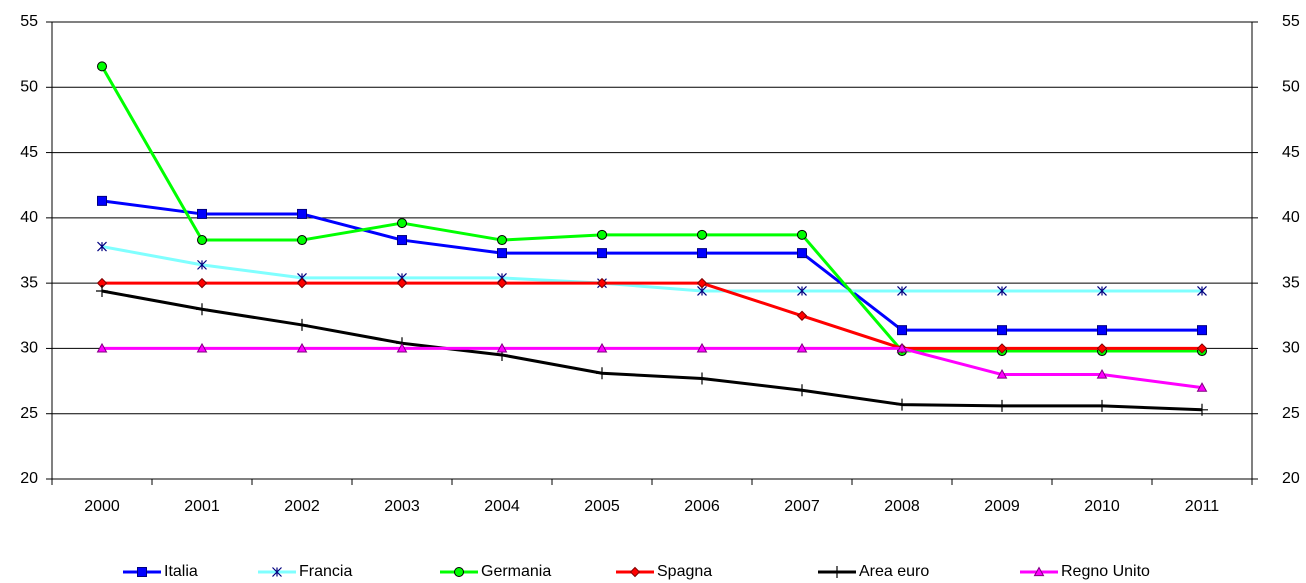  I want to click on y2-tick-label: 20, so click(1291, 478).